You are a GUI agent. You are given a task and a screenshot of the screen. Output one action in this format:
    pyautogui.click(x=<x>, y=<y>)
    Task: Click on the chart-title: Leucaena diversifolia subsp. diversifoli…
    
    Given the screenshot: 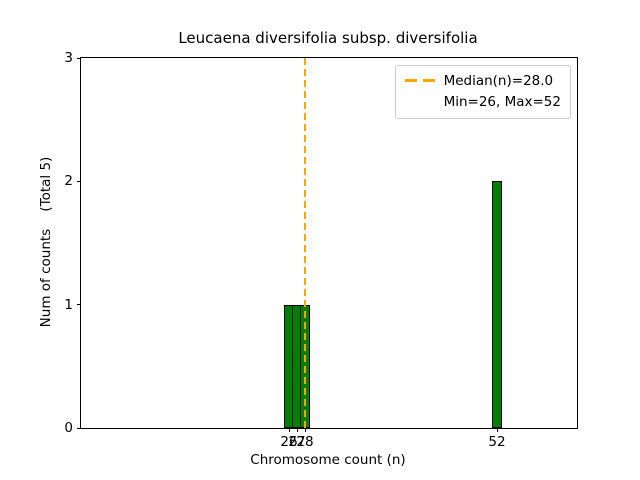 What is the action you would take?
    pyautogui.click(x=328, y=38)
    